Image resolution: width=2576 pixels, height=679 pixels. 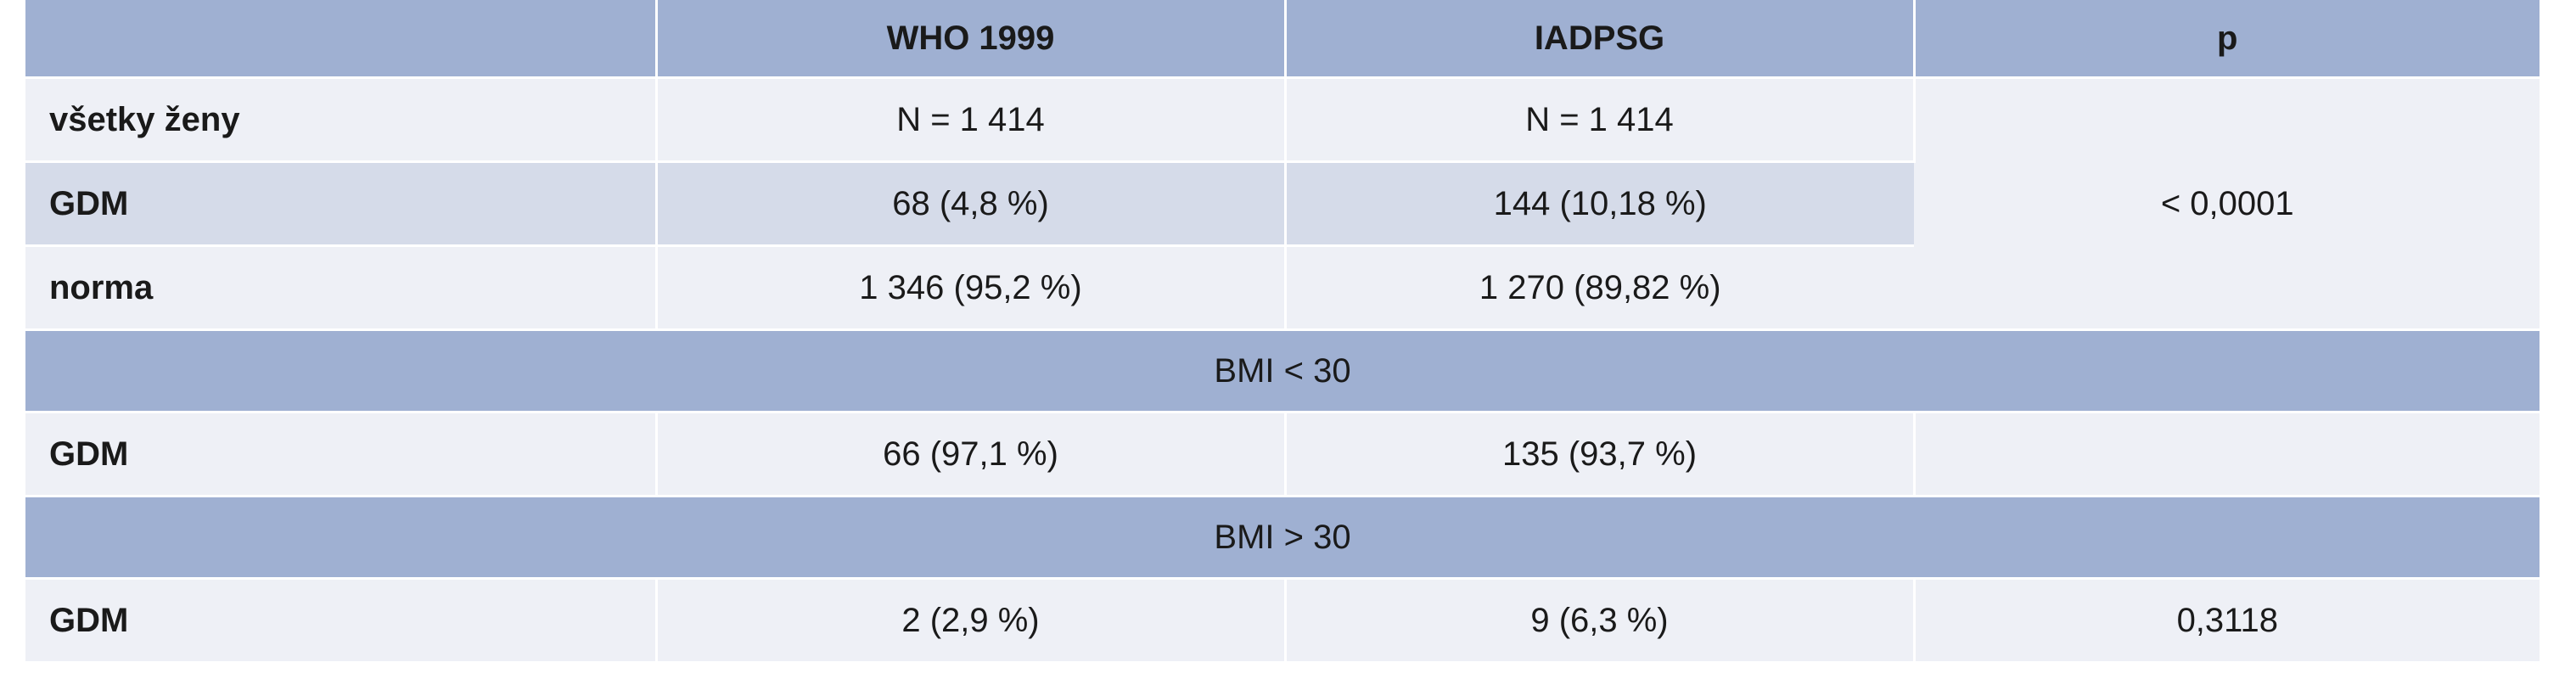 What do you see at coordinates (971, 288) in the screenshot?
I see `who-value: 1 346 (95,2 %)` at bounding box center [971, 288].